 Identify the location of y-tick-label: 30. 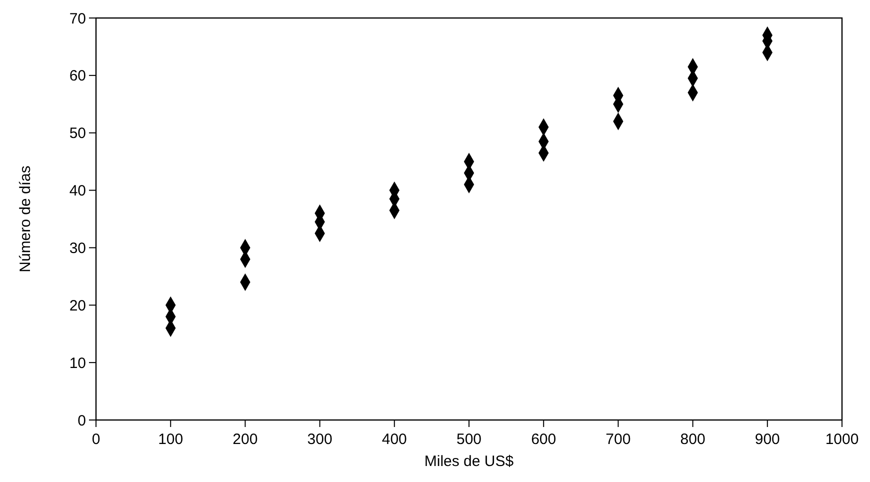
(77, 248).